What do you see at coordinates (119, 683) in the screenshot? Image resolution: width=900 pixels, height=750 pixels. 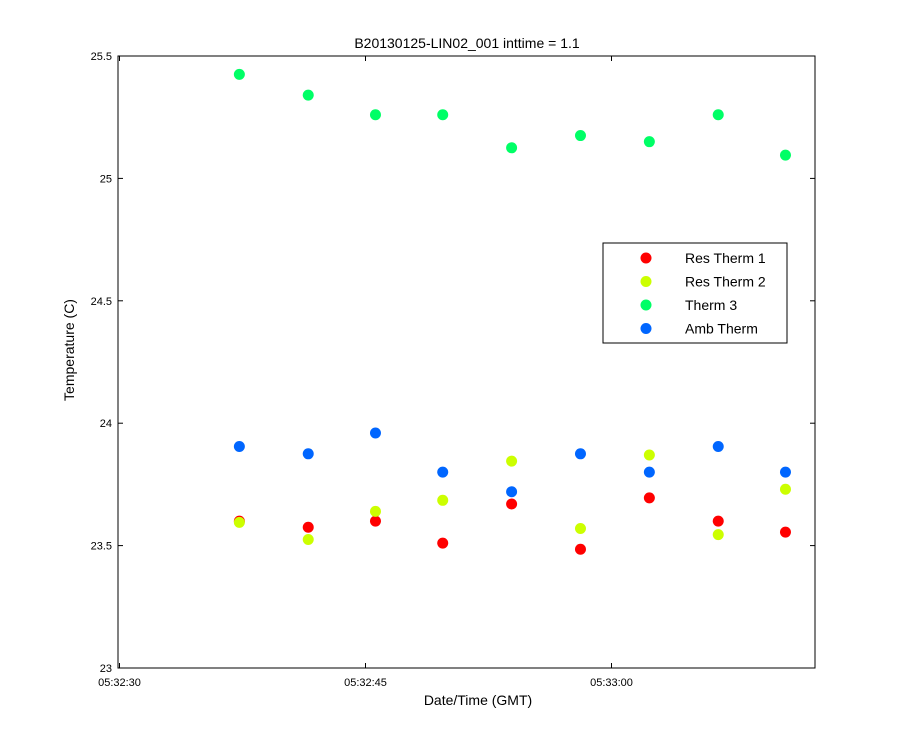 I see `x-tick-label: 05:32:30` at bounding box center [119, 683].